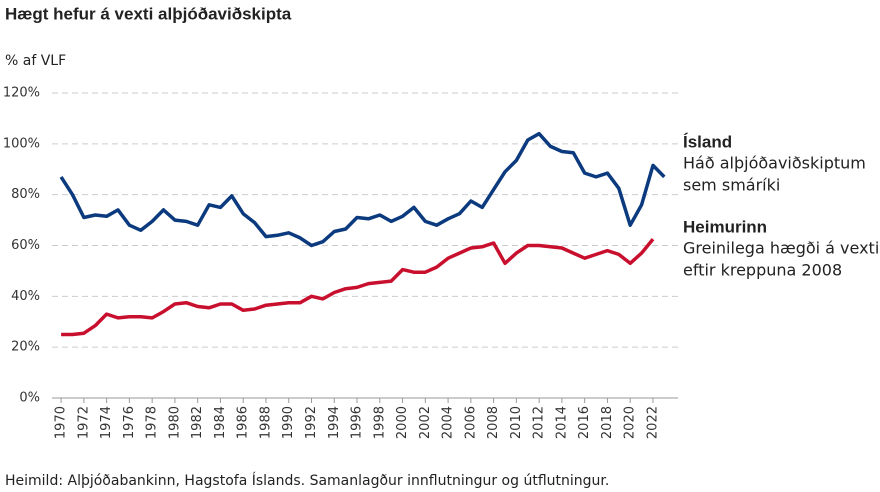 The height and width of the screenshot is (492, 880). I want to click on y-tick-label: 40%, so click(25, 296).